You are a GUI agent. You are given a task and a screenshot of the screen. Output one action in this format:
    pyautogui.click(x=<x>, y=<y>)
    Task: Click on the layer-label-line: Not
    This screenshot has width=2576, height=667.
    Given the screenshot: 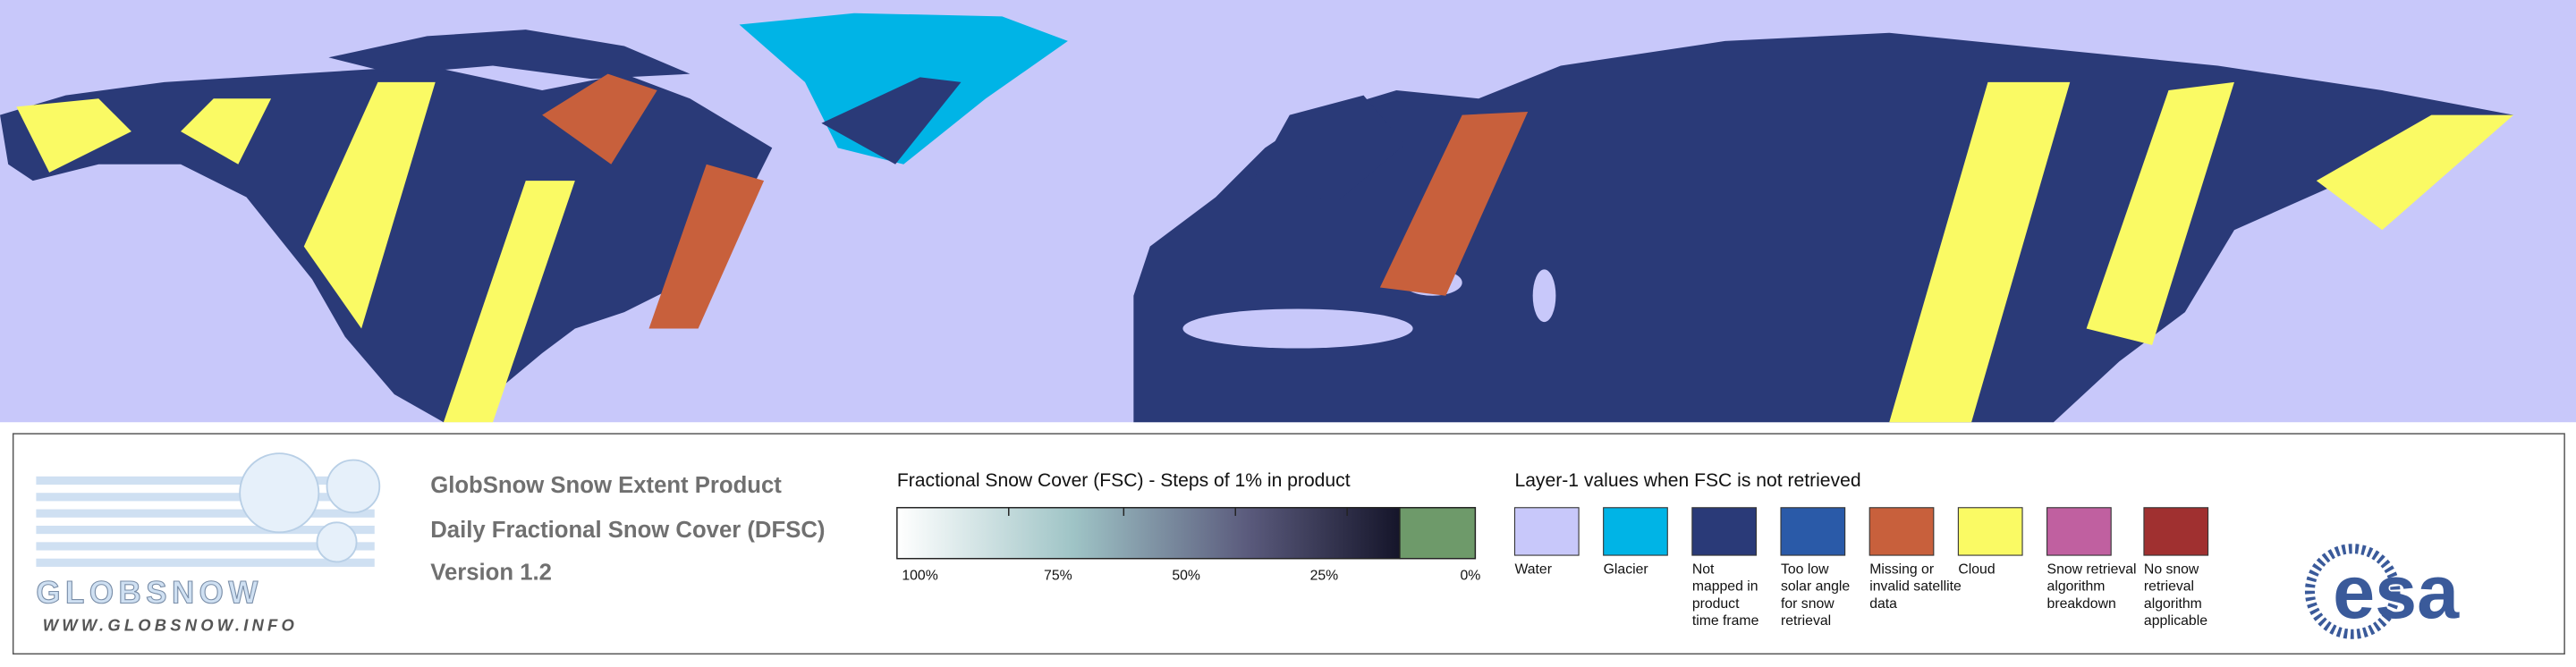 What is the action you would take?
    pyautogui.click(x=1703, y=569)
    